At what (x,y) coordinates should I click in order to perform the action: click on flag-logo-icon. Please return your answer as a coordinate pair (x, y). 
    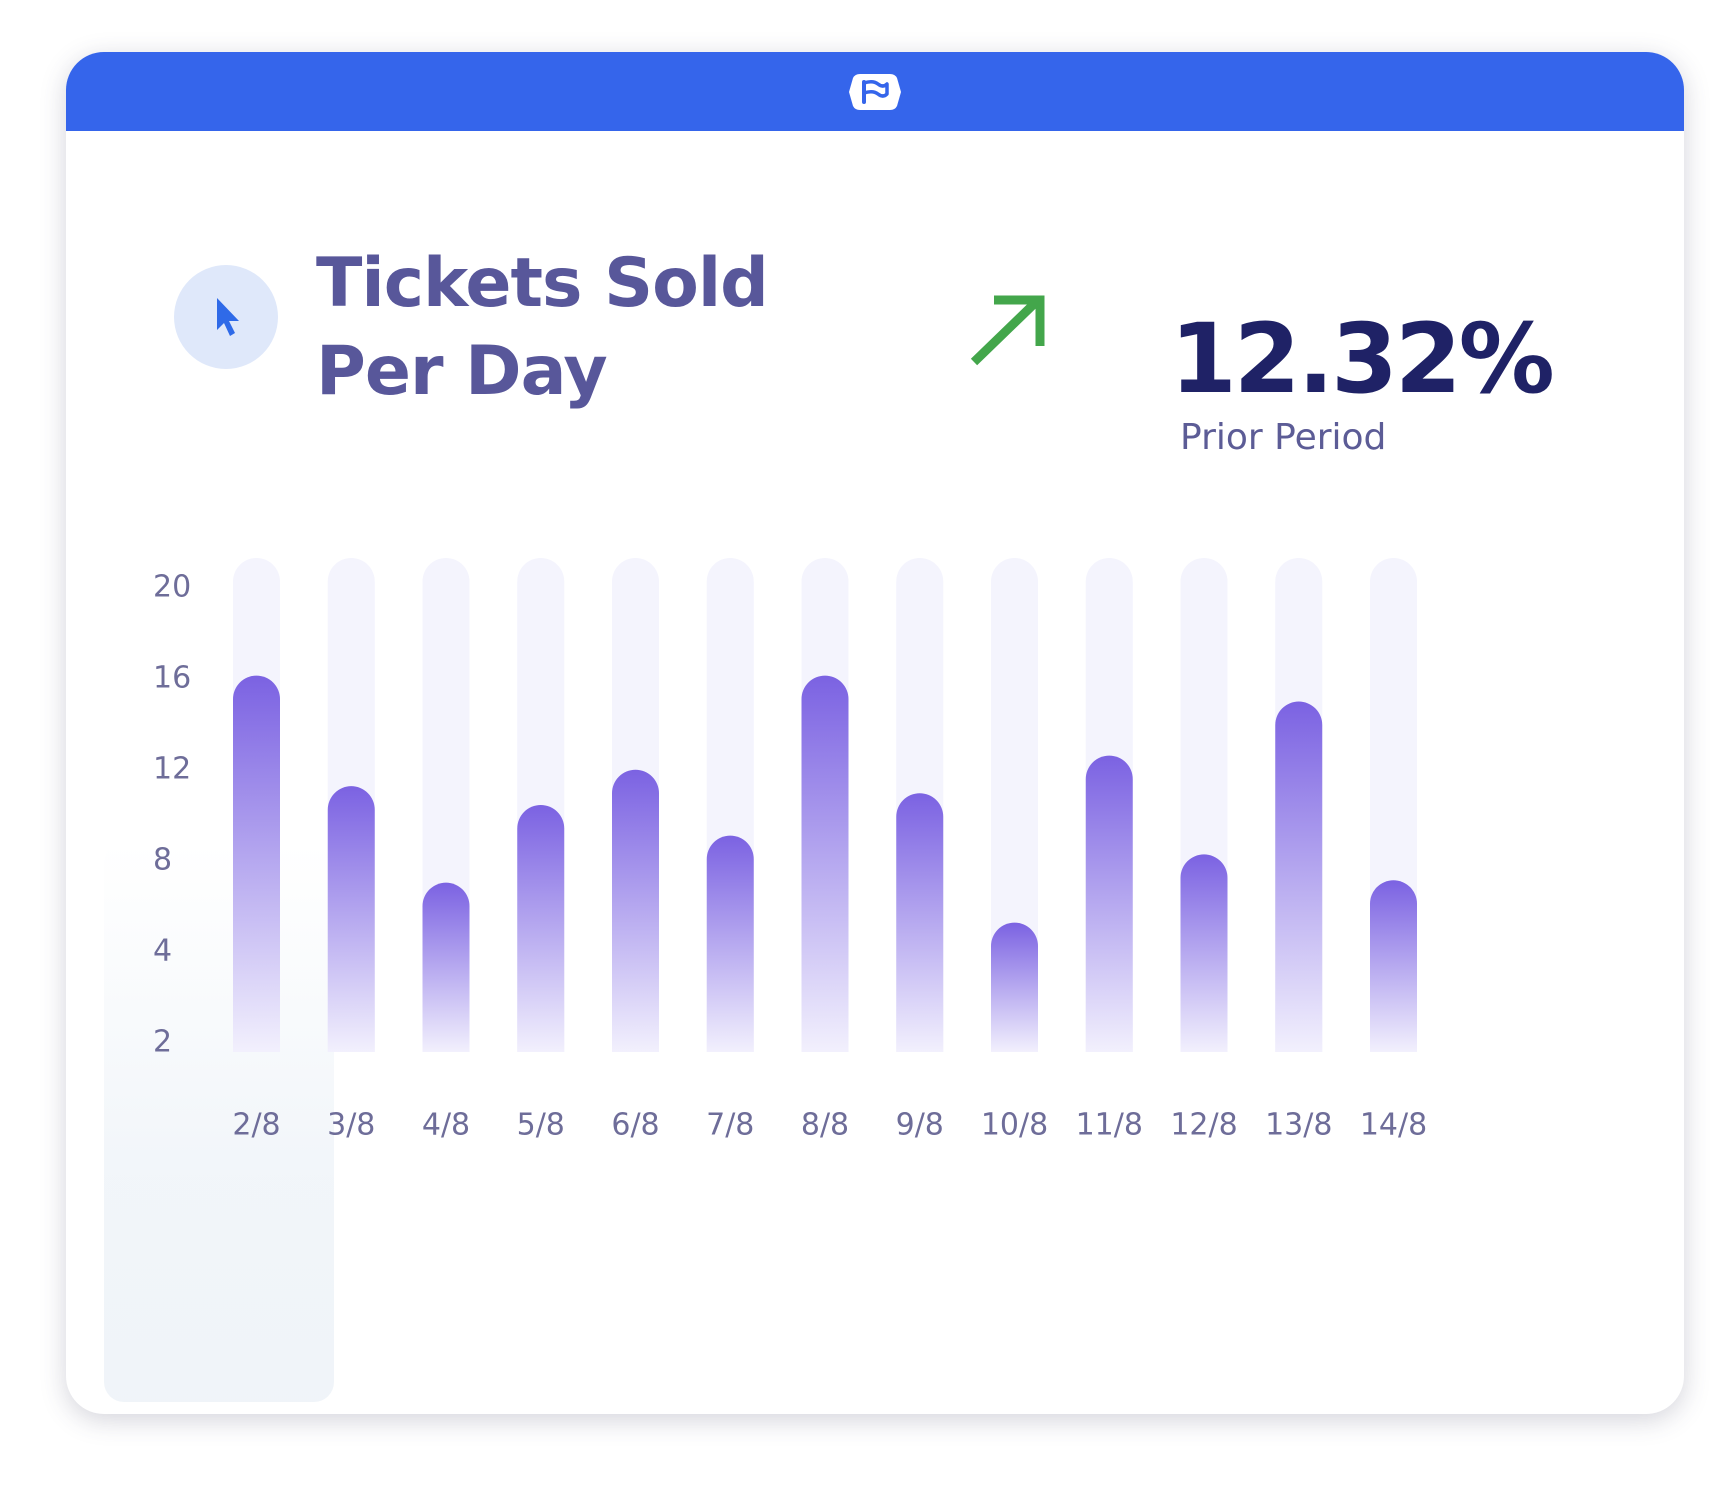
    Looking at the image, I should click on (875, 92).